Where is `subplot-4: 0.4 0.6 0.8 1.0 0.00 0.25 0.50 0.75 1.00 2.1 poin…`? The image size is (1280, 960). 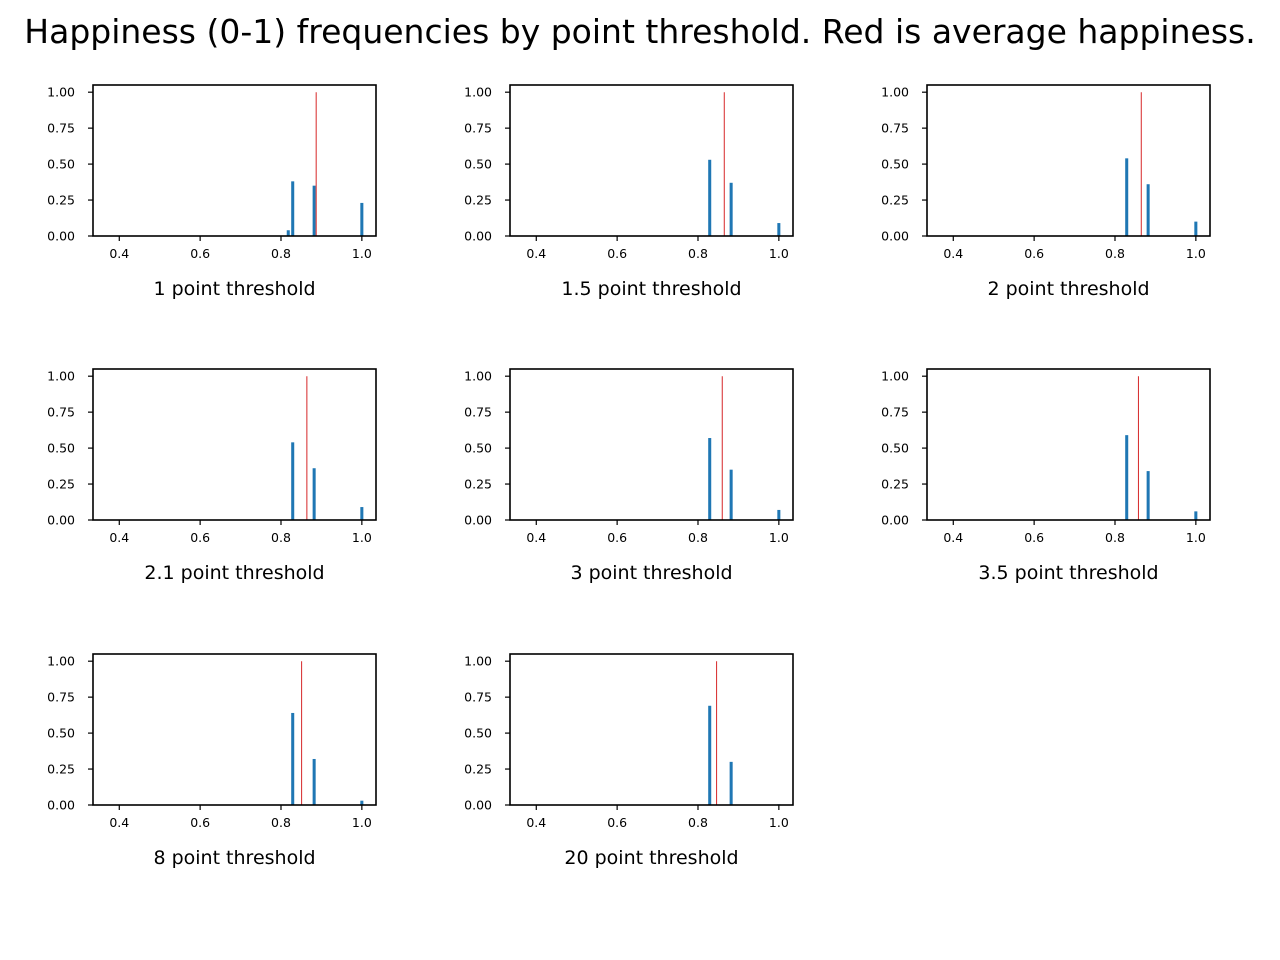
subplot-4: 0.4 0.6 0.8 1.0 0.00 0.25 0.50 0.75 1.00 2.1 poin… is located at coordinates (212, 476).